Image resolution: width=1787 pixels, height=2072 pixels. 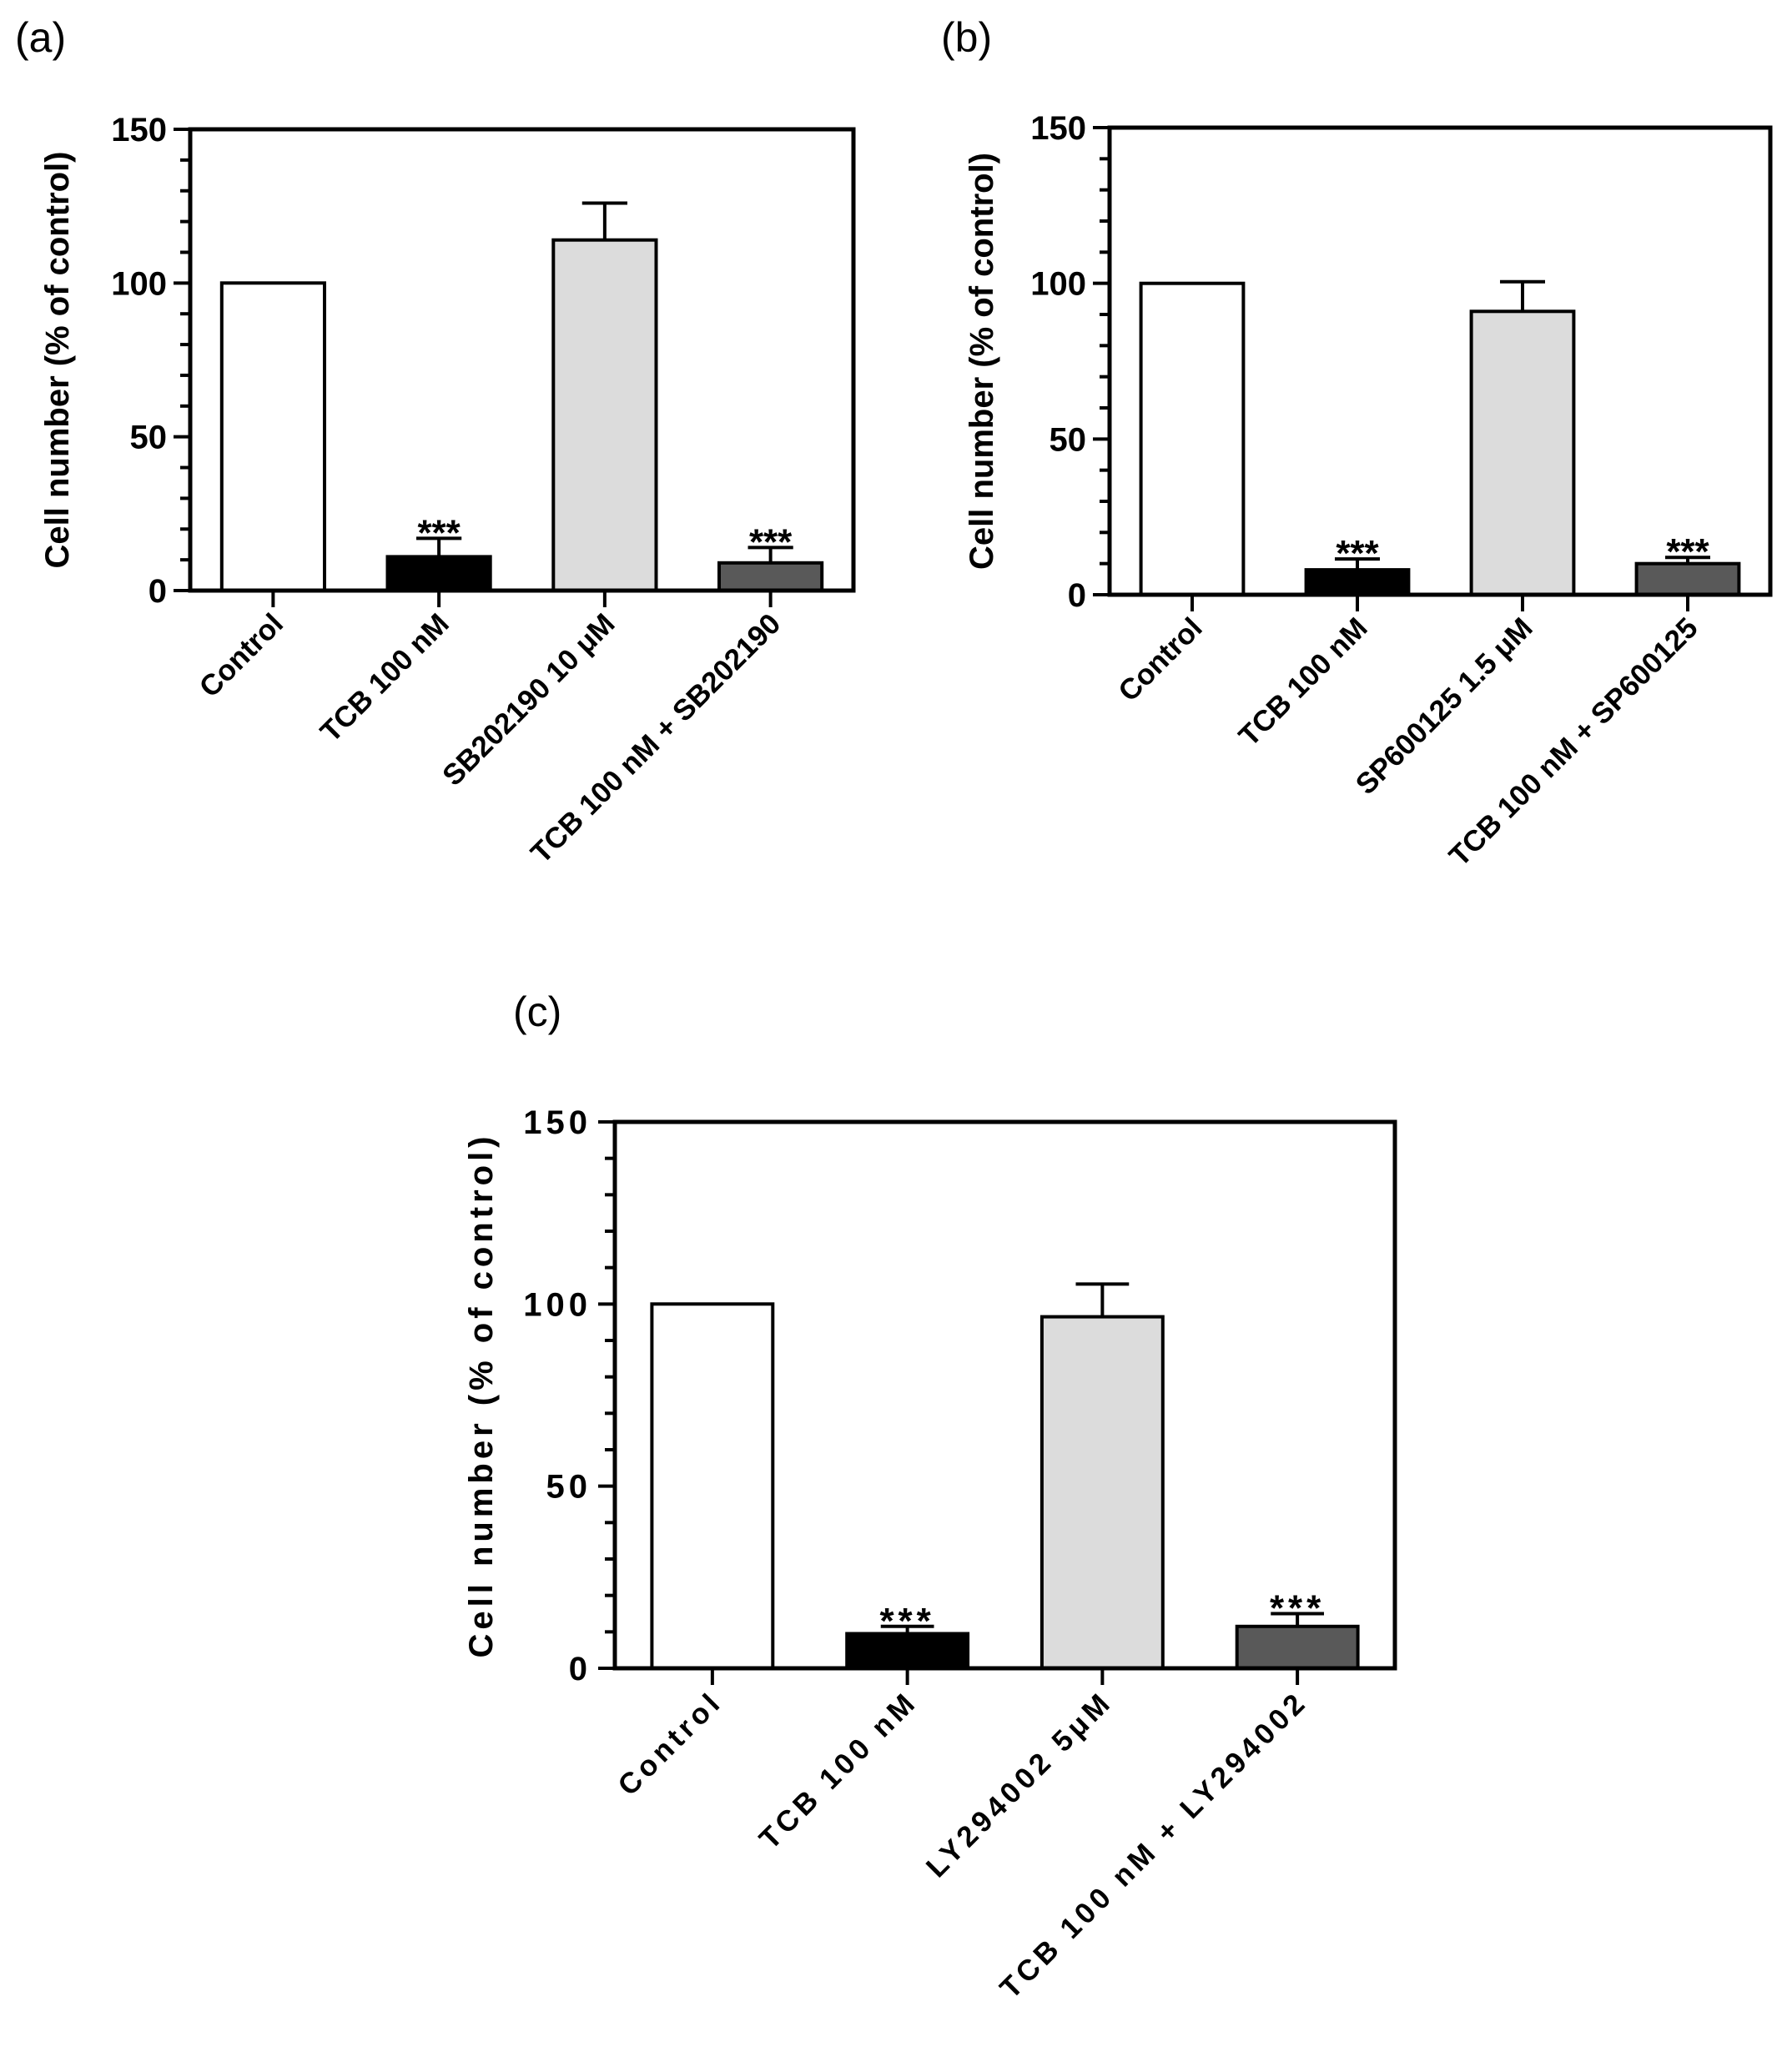 What do you see at coordinates (1019, 1784) in the screenshot?
I see `x-category-label: LY294002 5μM` at bounding box center [1019, 1784].